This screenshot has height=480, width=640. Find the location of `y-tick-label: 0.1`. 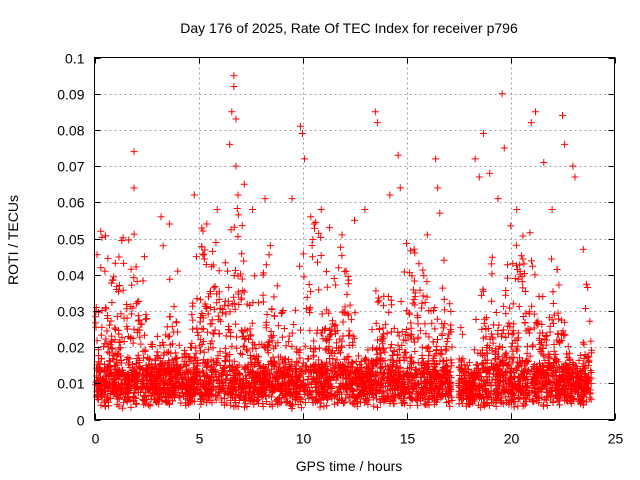

y-tick-label: 0.1 is located at coordinates (75, 59).